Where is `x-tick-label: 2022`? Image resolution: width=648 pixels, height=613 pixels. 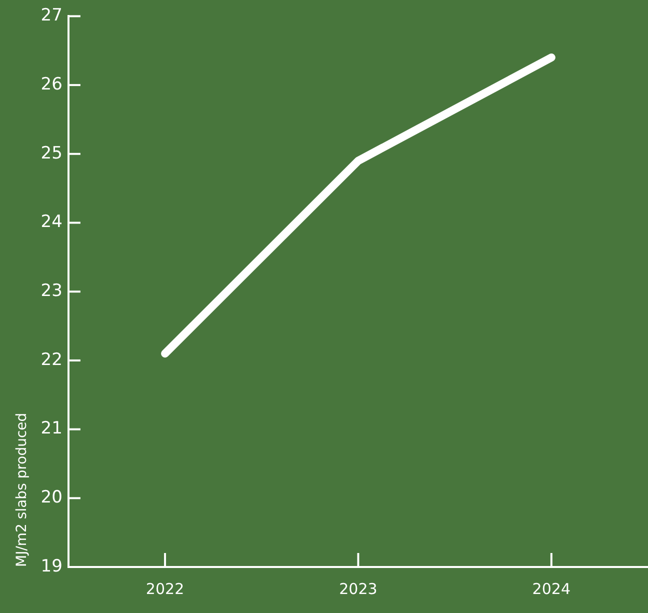
x-tick-label: 2022 is located at coordinates (165, 589).